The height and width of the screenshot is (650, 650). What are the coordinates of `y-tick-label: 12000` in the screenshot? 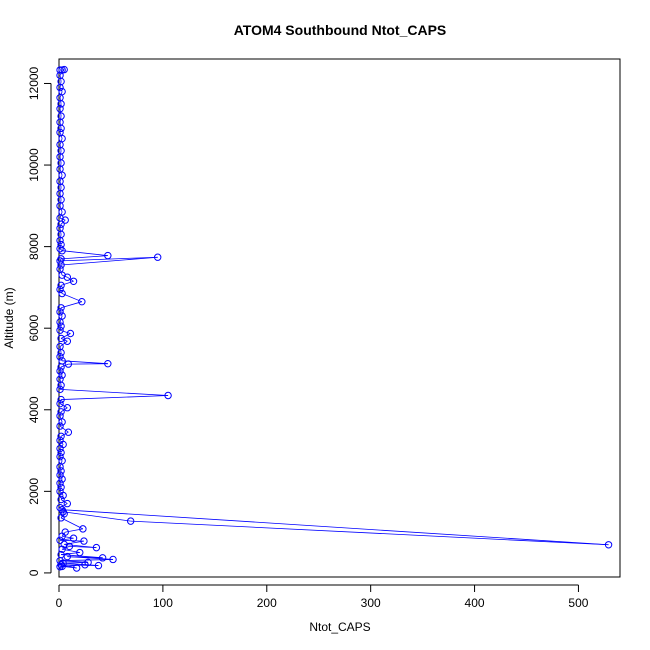 It's located at (34, 83).